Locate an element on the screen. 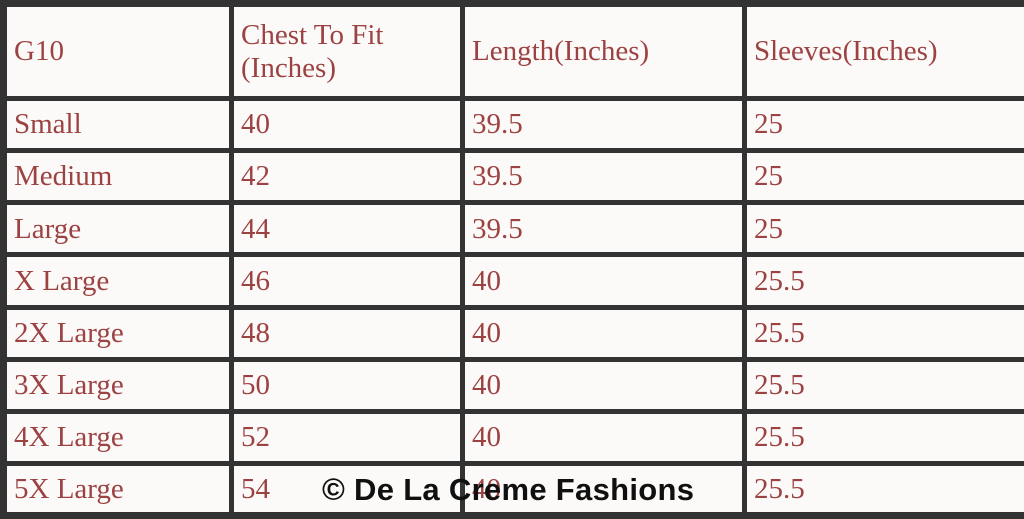  column-header-g10: G10 is located at coordinates (117, 51).